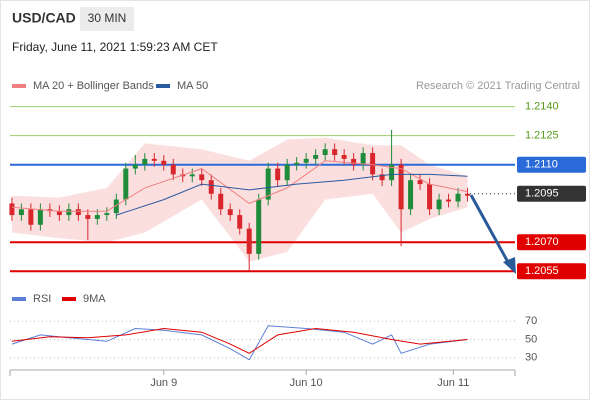  What do you see at coordinates (542, 271) in the screenshot?
I see `level-label: 1.2055` at bounding box center [542, 271].